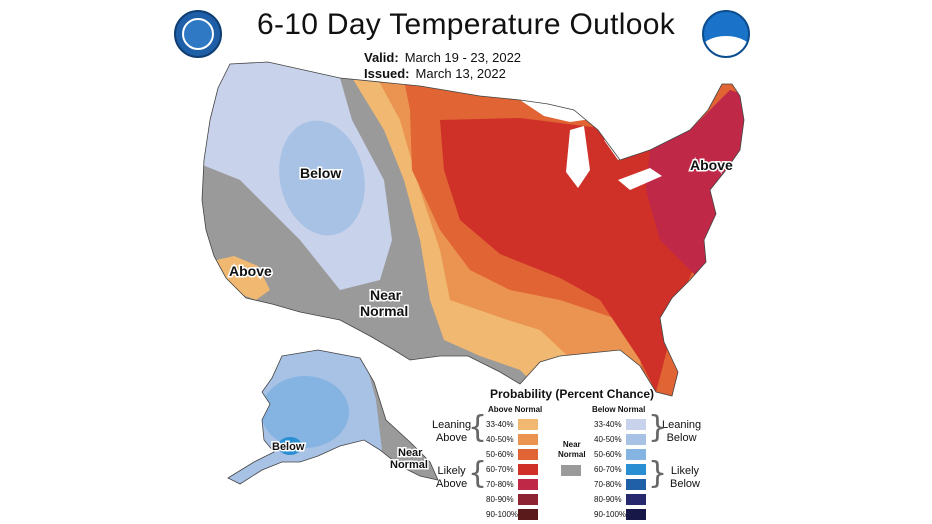 The width and height of the screenshot is (932, 524). What do you see at coordinates (478, 473) in the screenshot?
I see `likely-above-brace: {` at bounding box center [478, 473].